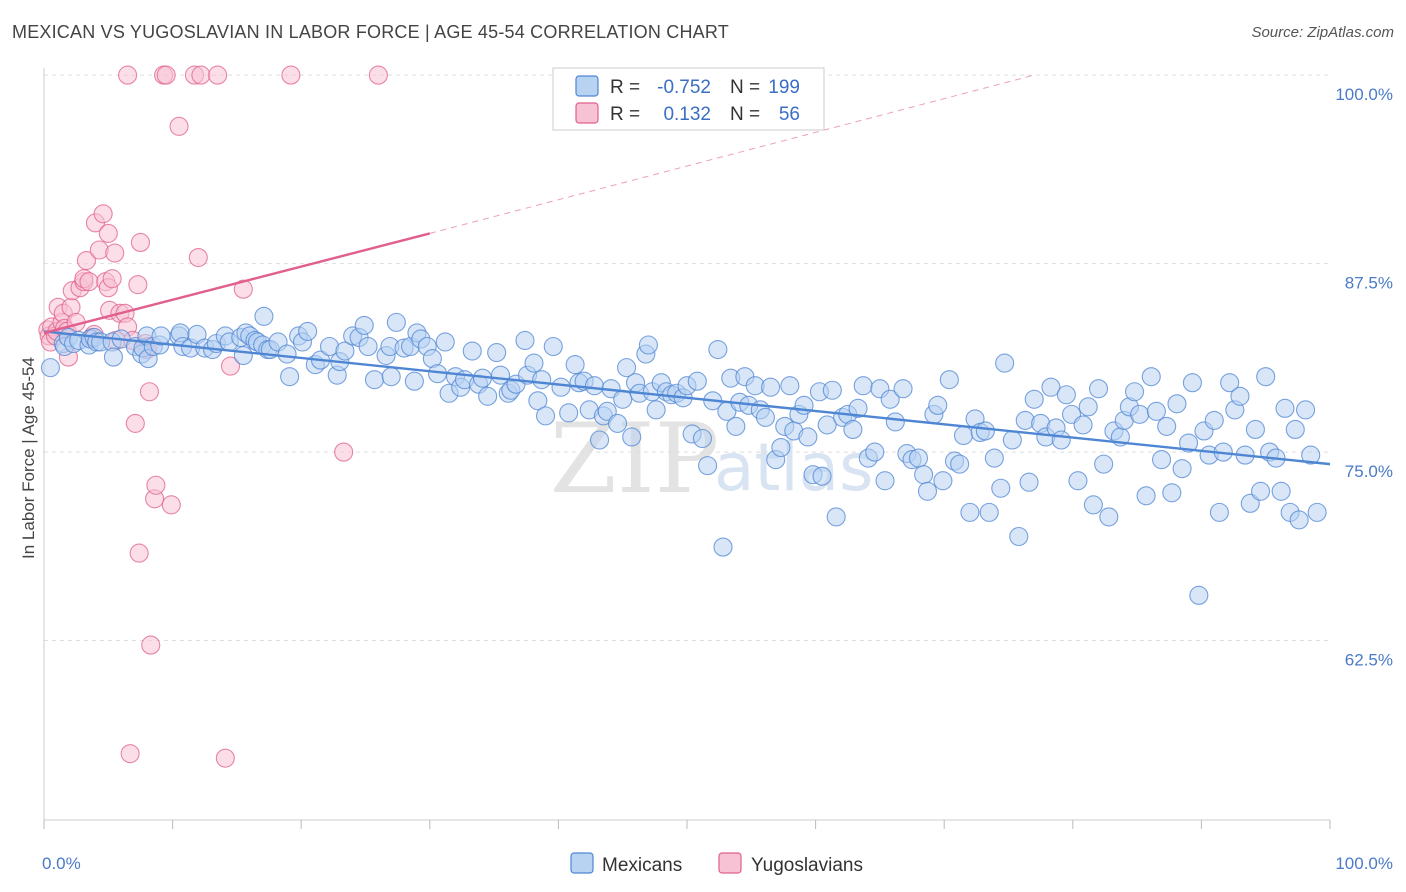  Describe the element at coordinates (684, 87) in the screenshot. I see `mexicans-r-value: -0.752` at that location.